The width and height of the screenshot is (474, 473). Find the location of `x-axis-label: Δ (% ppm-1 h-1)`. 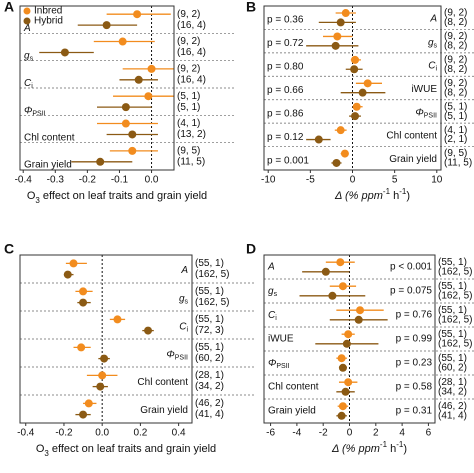

x-axis-label: Δ (% ppm-1 h-1) is located at coordinates (369, 447).